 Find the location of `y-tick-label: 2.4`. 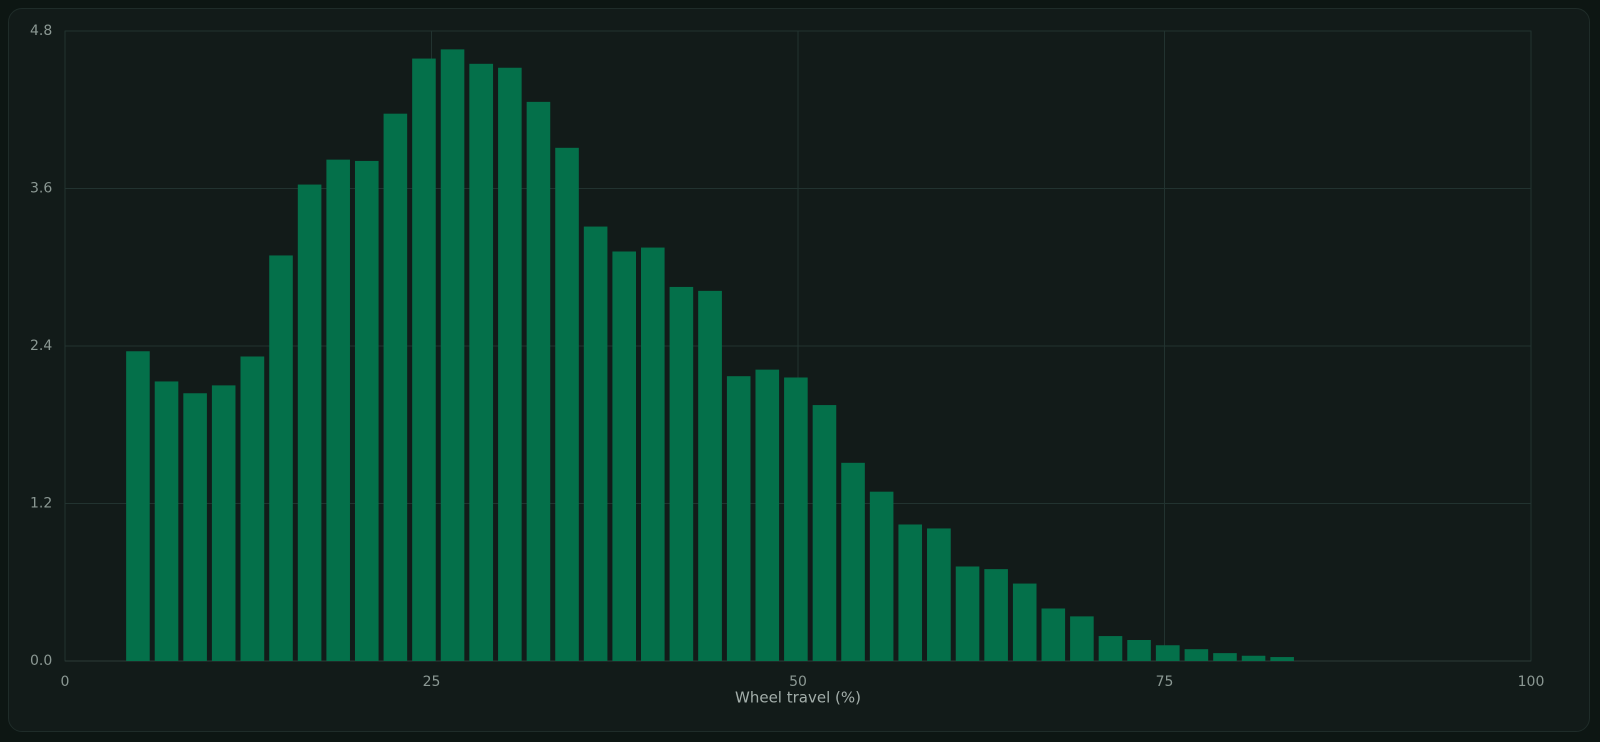

y-tick-label: 2.4 is located at coordinates (41, 346).